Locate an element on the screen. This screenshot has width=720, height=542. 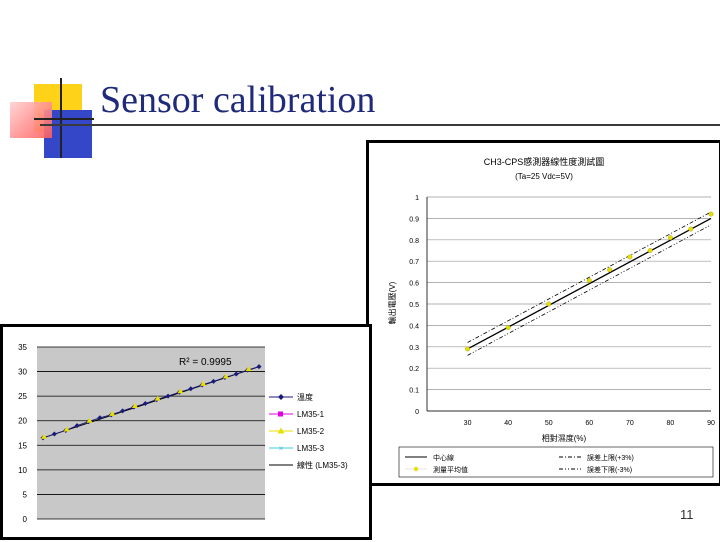
x-tick-label: 90 is located at coordinates (711, 423).